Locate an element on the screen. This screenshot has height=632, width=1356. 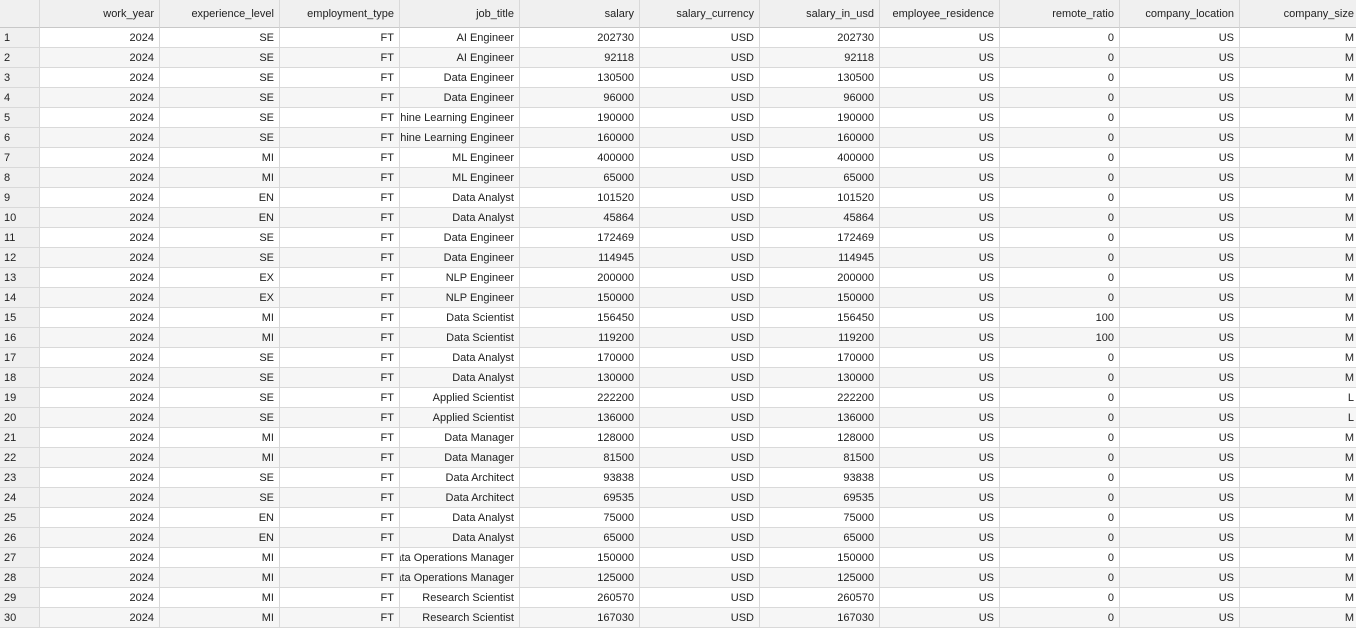
table-cell-text: 69535 is located at coordinates (618, 497).